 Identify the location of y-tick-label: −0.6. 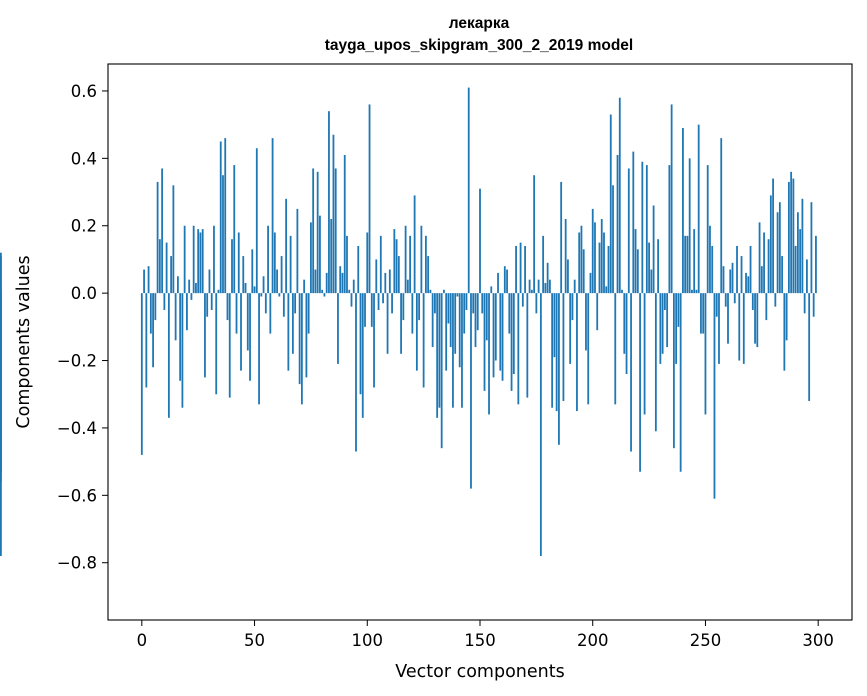
(77, 495).